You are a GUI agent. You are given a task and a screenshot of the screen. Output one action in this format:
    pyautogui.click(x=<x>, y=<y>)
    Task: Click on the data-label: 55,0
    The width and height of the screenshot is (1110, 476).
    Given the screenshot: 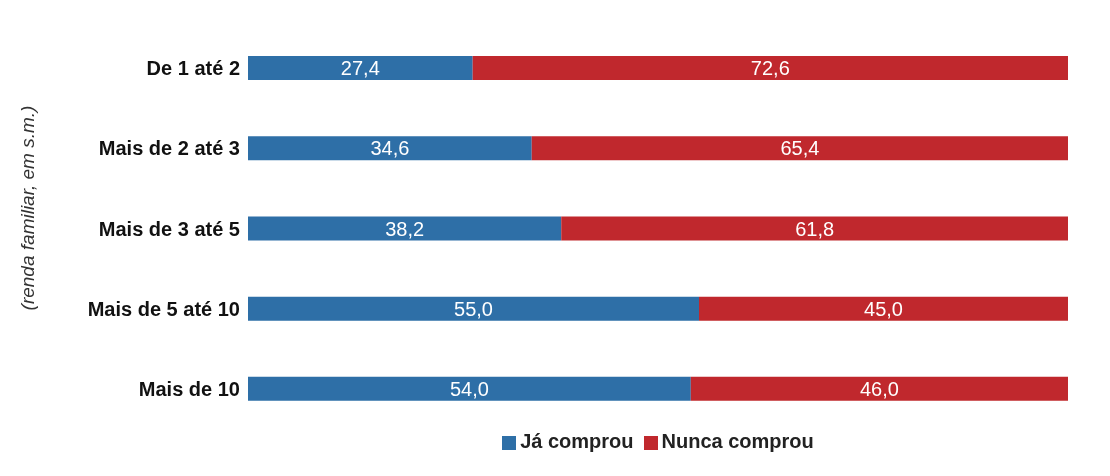 What is the action you would take?
    pyautogui.click(x=473, y=308)
    